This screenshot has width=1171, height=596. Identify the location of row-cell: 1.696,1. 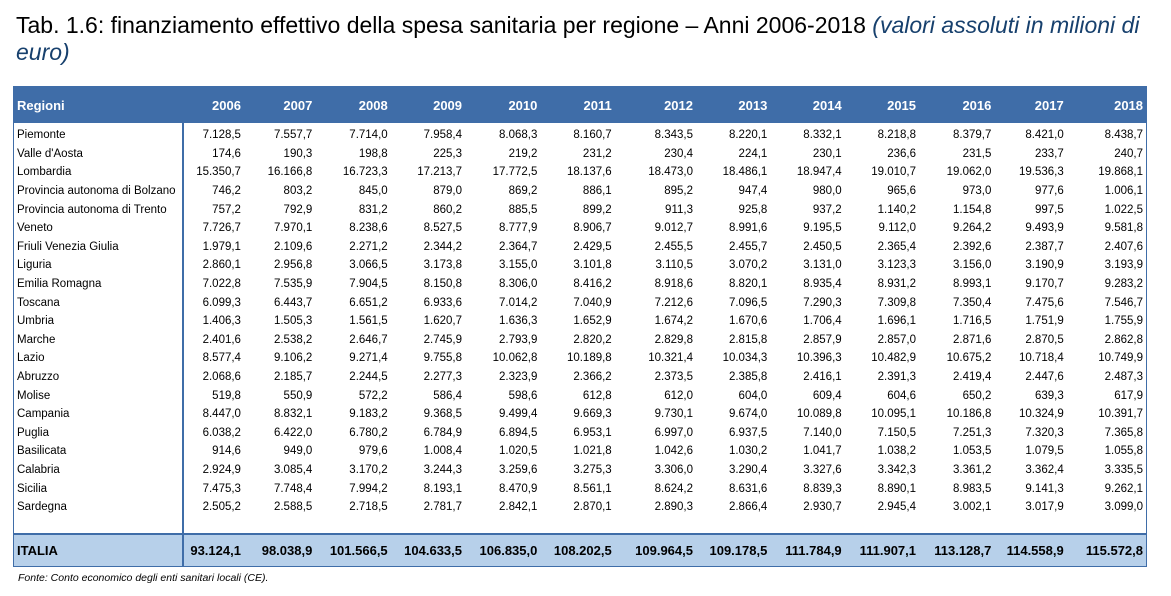
(897, 321).